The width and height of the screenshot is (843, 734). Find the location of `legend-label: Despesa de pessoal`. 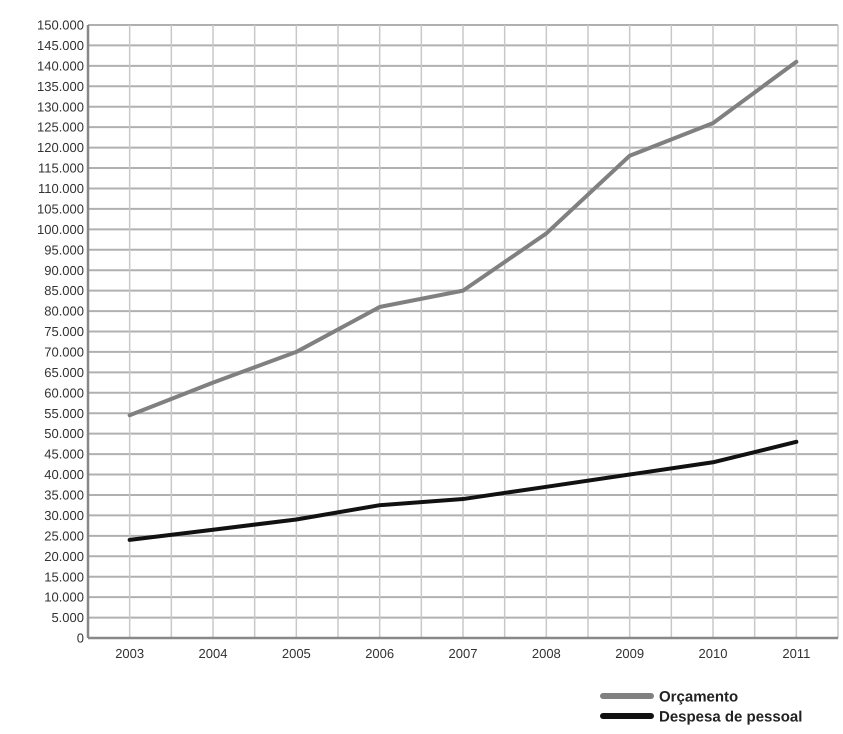

legend-label: Despesa de pessoal is located at coordinates (730, 717).